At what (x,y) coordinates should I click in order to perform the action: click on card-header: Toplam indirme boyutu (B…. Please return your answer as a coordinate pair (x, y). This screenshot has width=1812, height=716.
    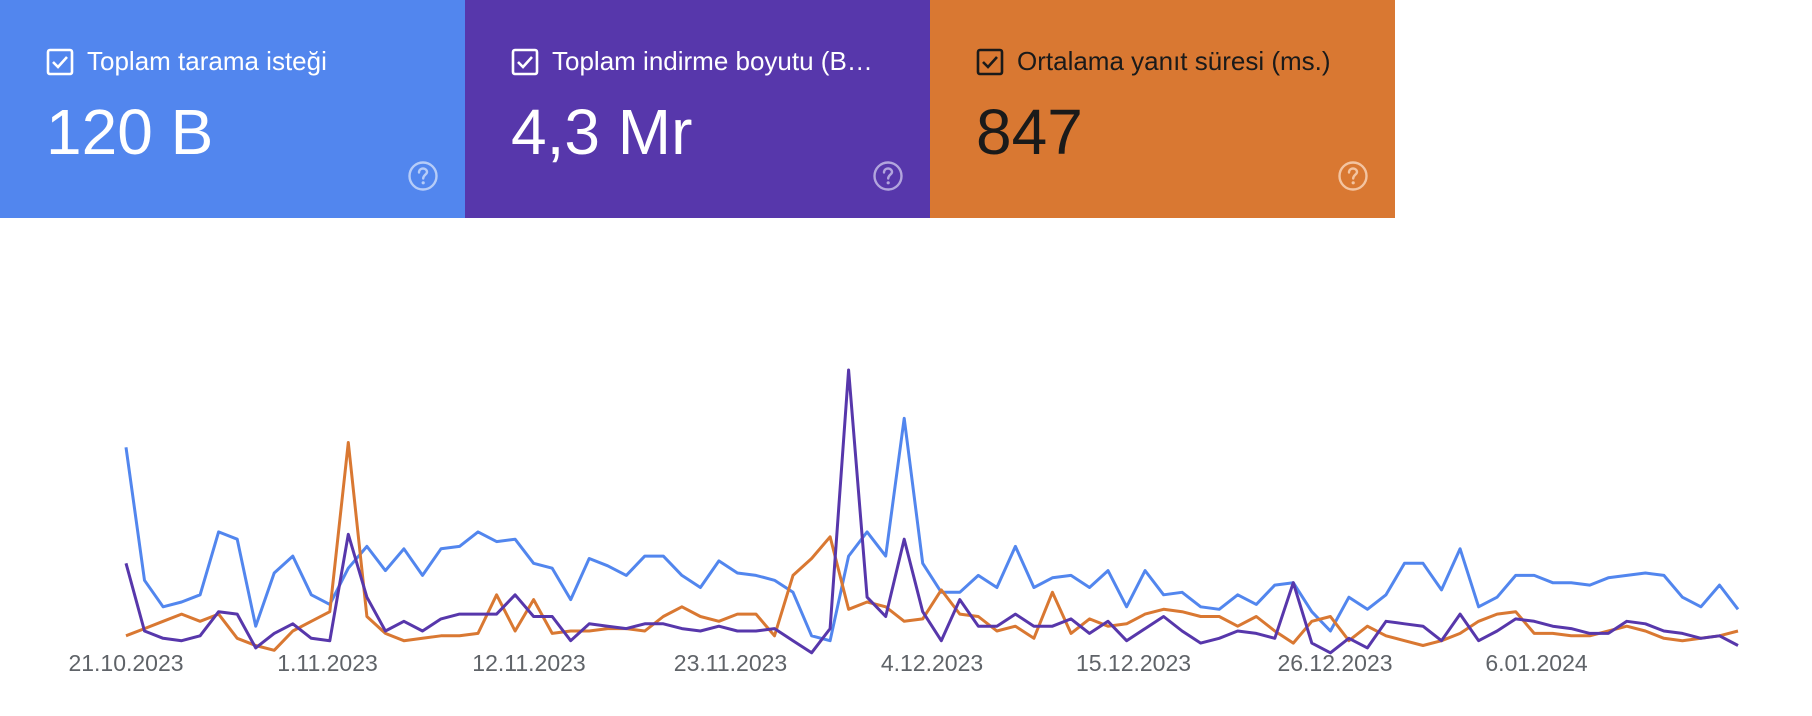
    Looking at the image, I should click on (692, 61).